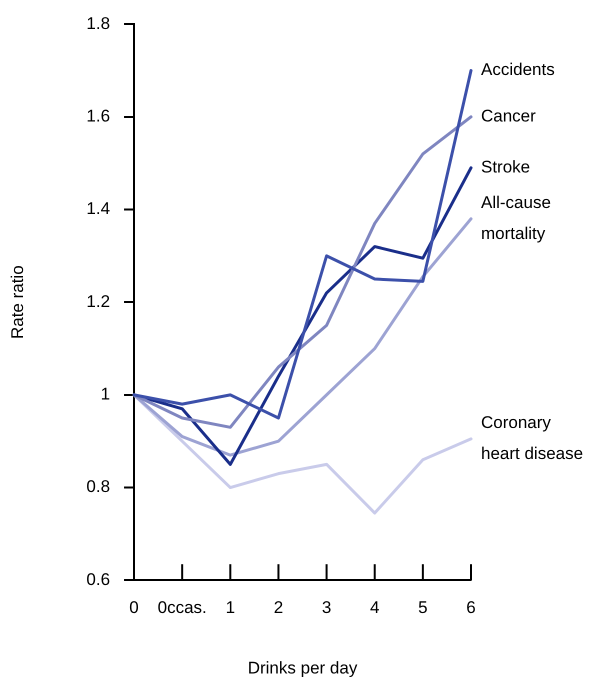 This screenshot has width=609, height=691. I want to click on y-tick-label: 1.6, so click(98, 116).